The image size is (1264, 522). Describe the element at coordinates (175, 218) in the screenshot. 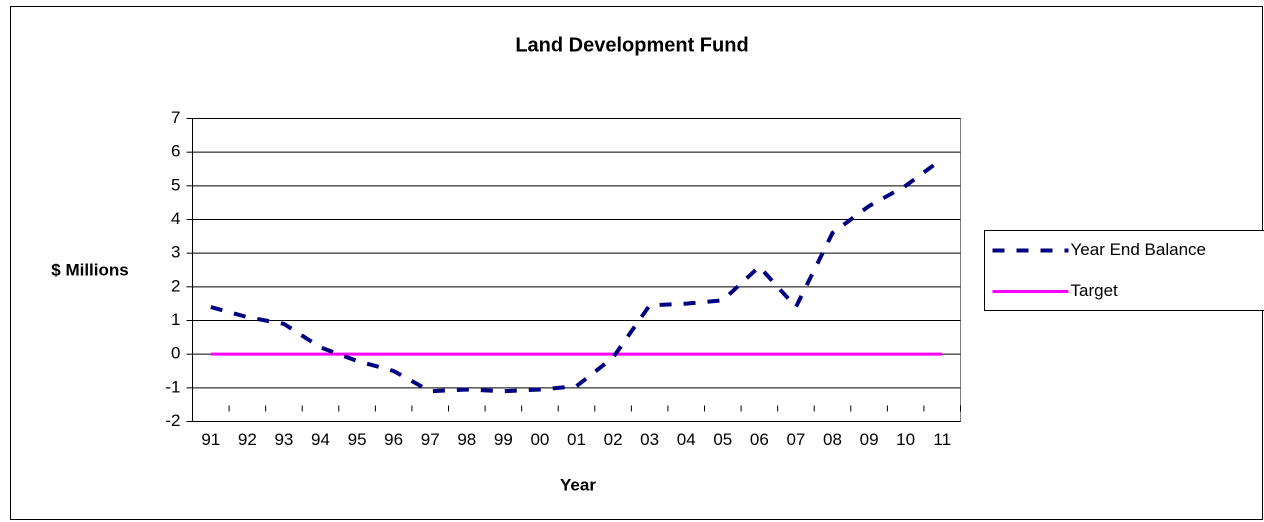

I see `y-tick-label: 4` at that location.